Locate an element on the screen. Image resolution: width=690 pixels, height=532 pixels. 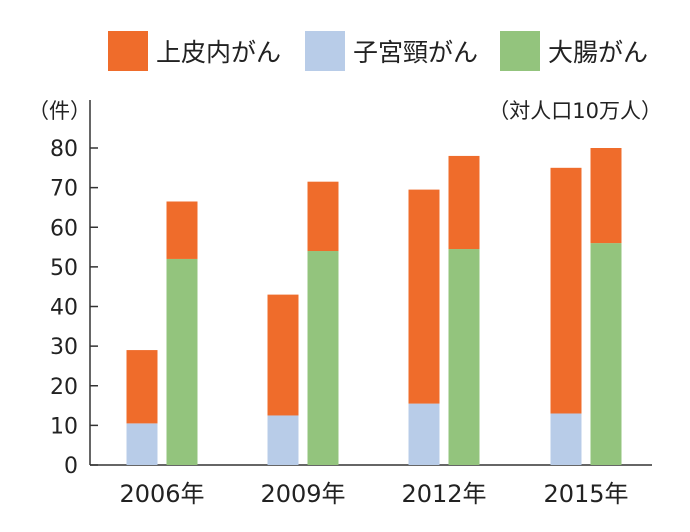
legend-item-colorectal-cancer: 大腸がん is located at coordinates (574, 51).